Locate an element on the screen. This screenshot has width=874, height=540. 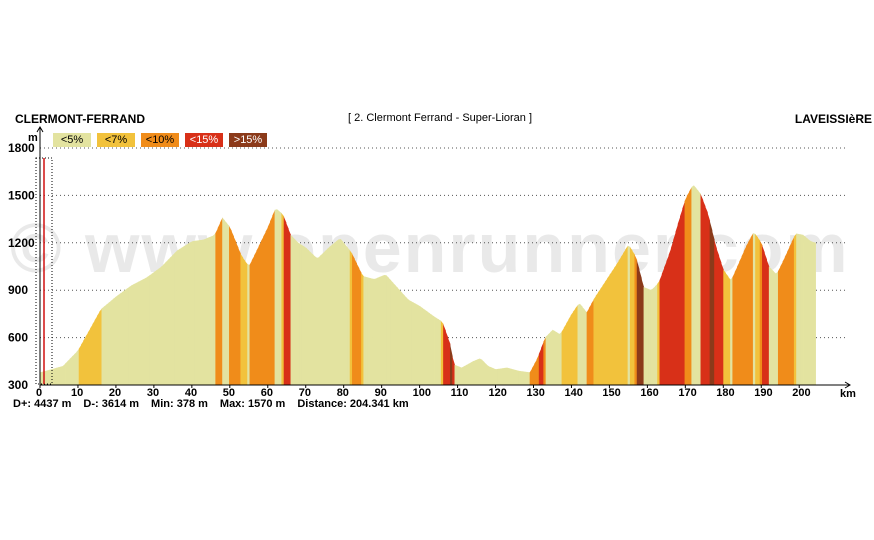
stat-max: Max: 1570 m is located at coordinates (252, 404).